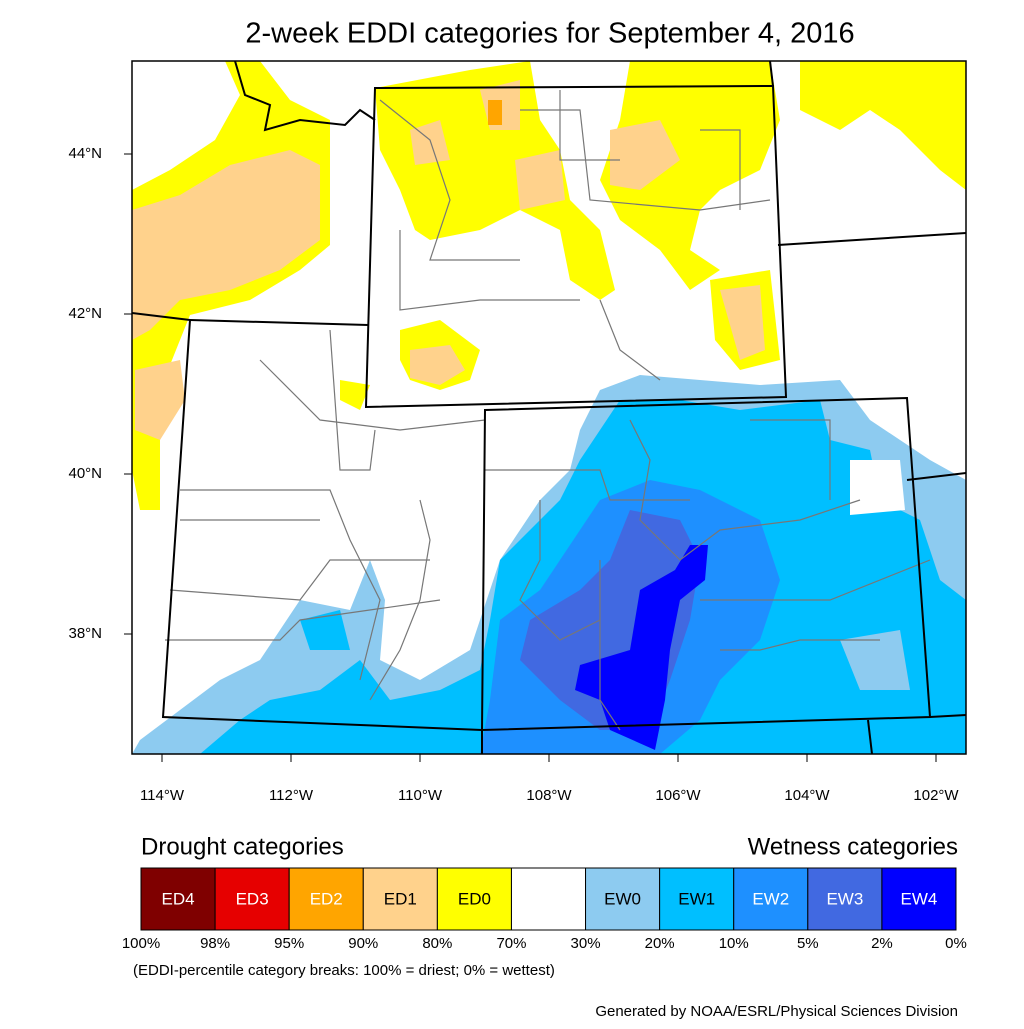  I want to click on lon-label: 114°W, so click(162, 795).